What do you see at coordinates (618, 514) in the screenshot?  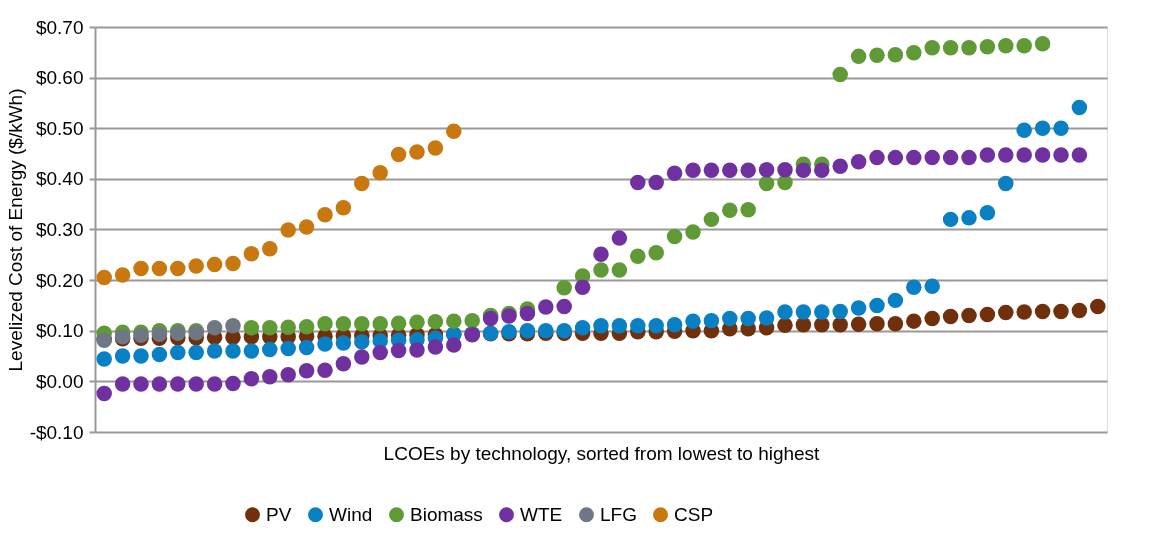 I see `legend-label: LFG` at bounding box center [618, 514].